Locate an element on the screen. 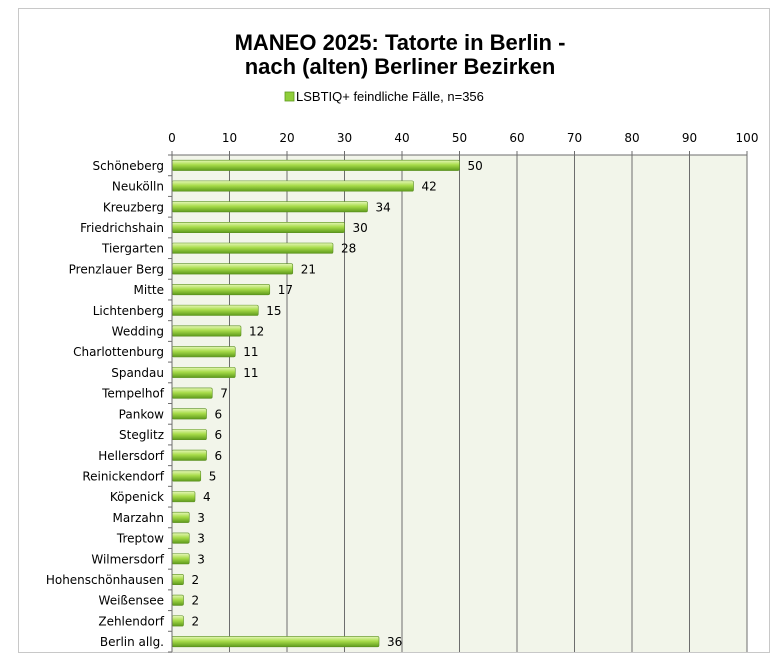  x-tick-label: 0 is located at coordinates (172, 138).